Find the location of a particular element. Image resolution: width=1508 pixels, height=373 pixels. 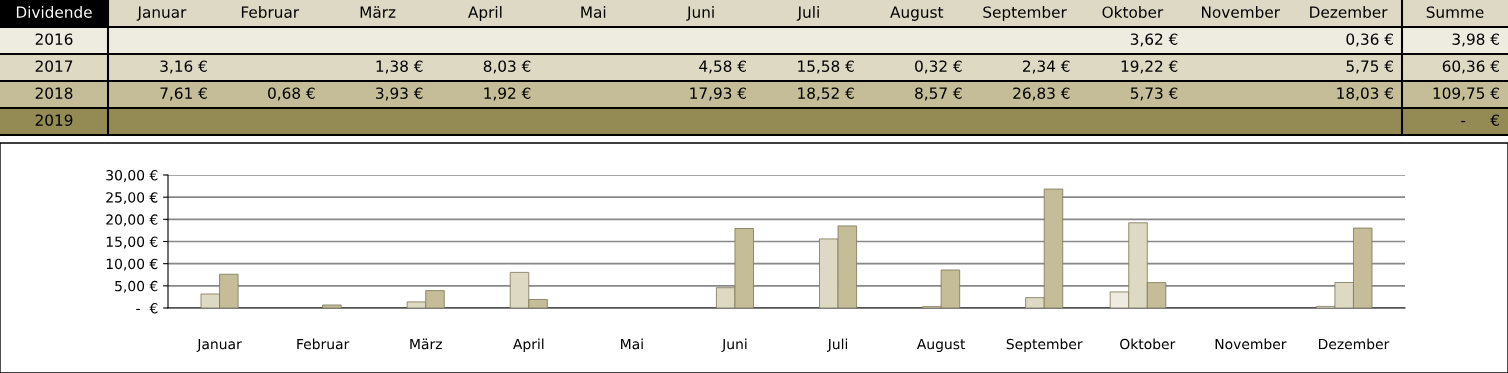

data-label: 4,58 € is located at coordinates (722, 67).